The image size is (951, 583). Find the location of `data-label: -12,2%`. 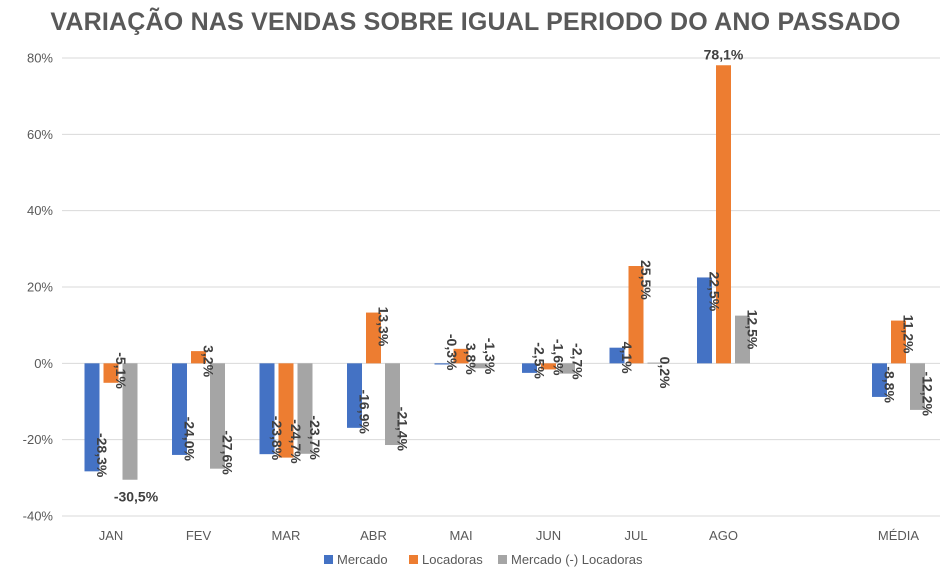

data-label: -12,2% is located at coordinates (928, 394).